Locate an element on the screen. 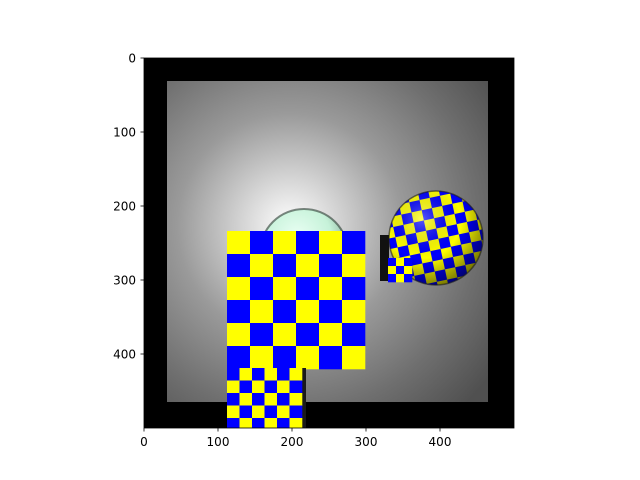  y-axis: 0 100 200 300 400 is located at coordinates (128, 207).